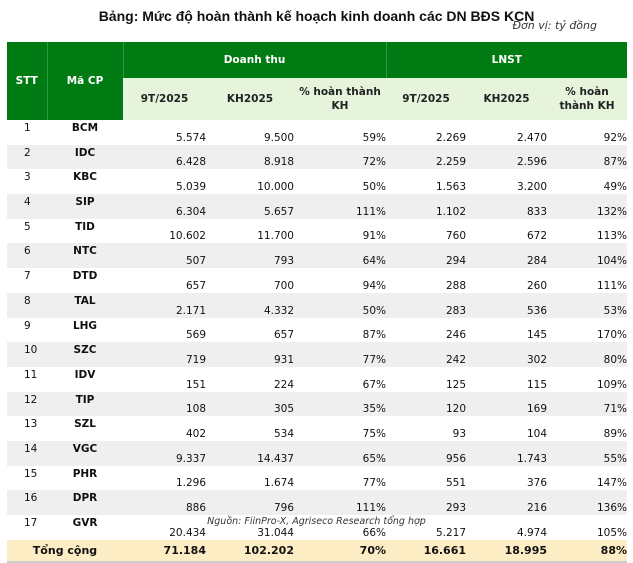  What do you see at coordinates (317, 132) in the screenshot?
I see `table-row: 1 BCM 5.574 9.500 59% 2.269 2.470 92%` at bounding box center [317, 132].